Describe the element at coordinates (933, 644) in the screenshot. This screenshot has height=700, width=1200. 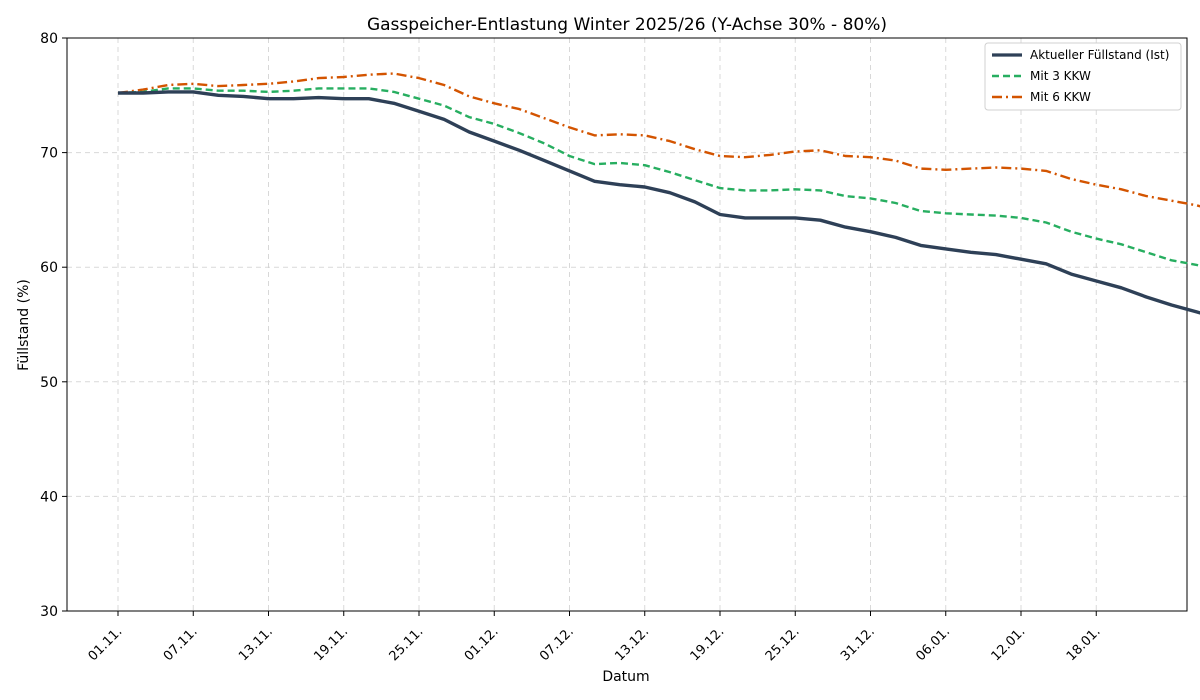
I see `x-tick-label: 06.01.` at that location.